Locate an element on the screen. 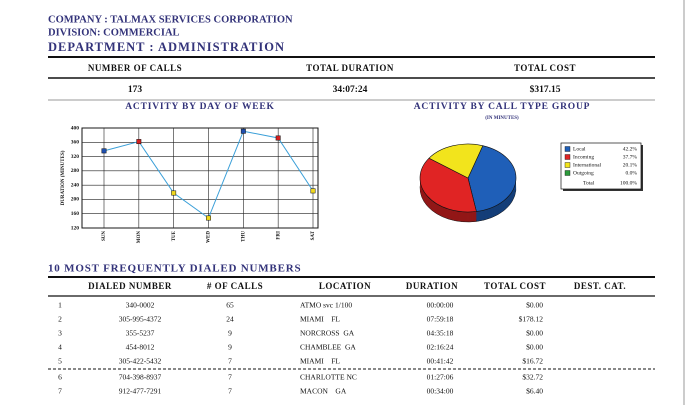 The image size is (697, 405). table-cell: MACON GA is located at coordinates (323, 391).